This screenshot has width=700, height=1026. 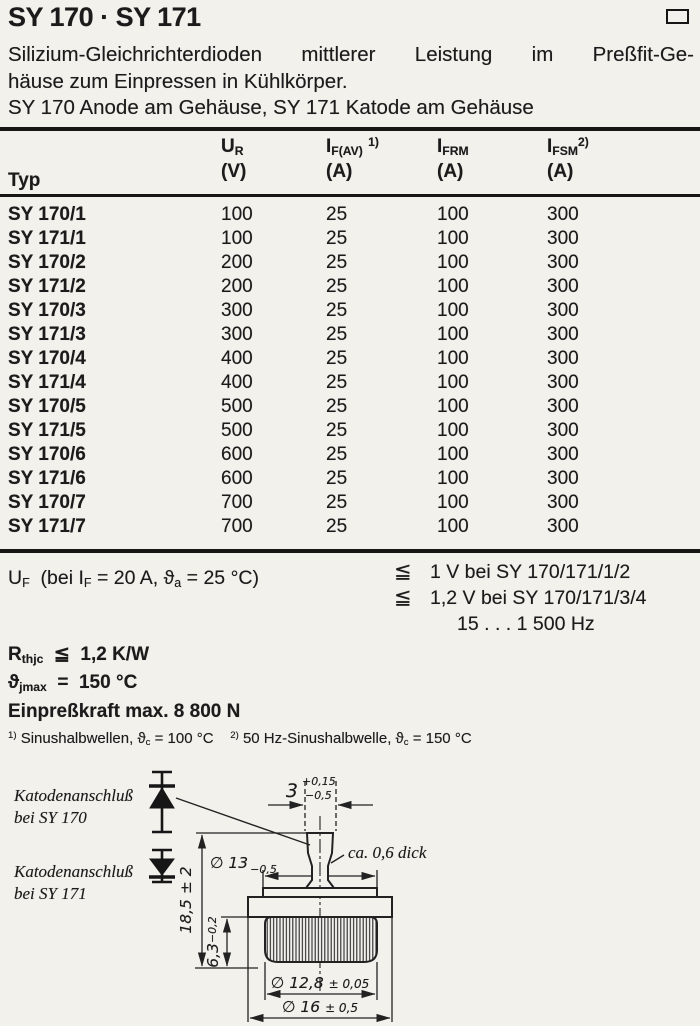 I want to click on dimension-flange-diameter, so click(x=320, y=970).